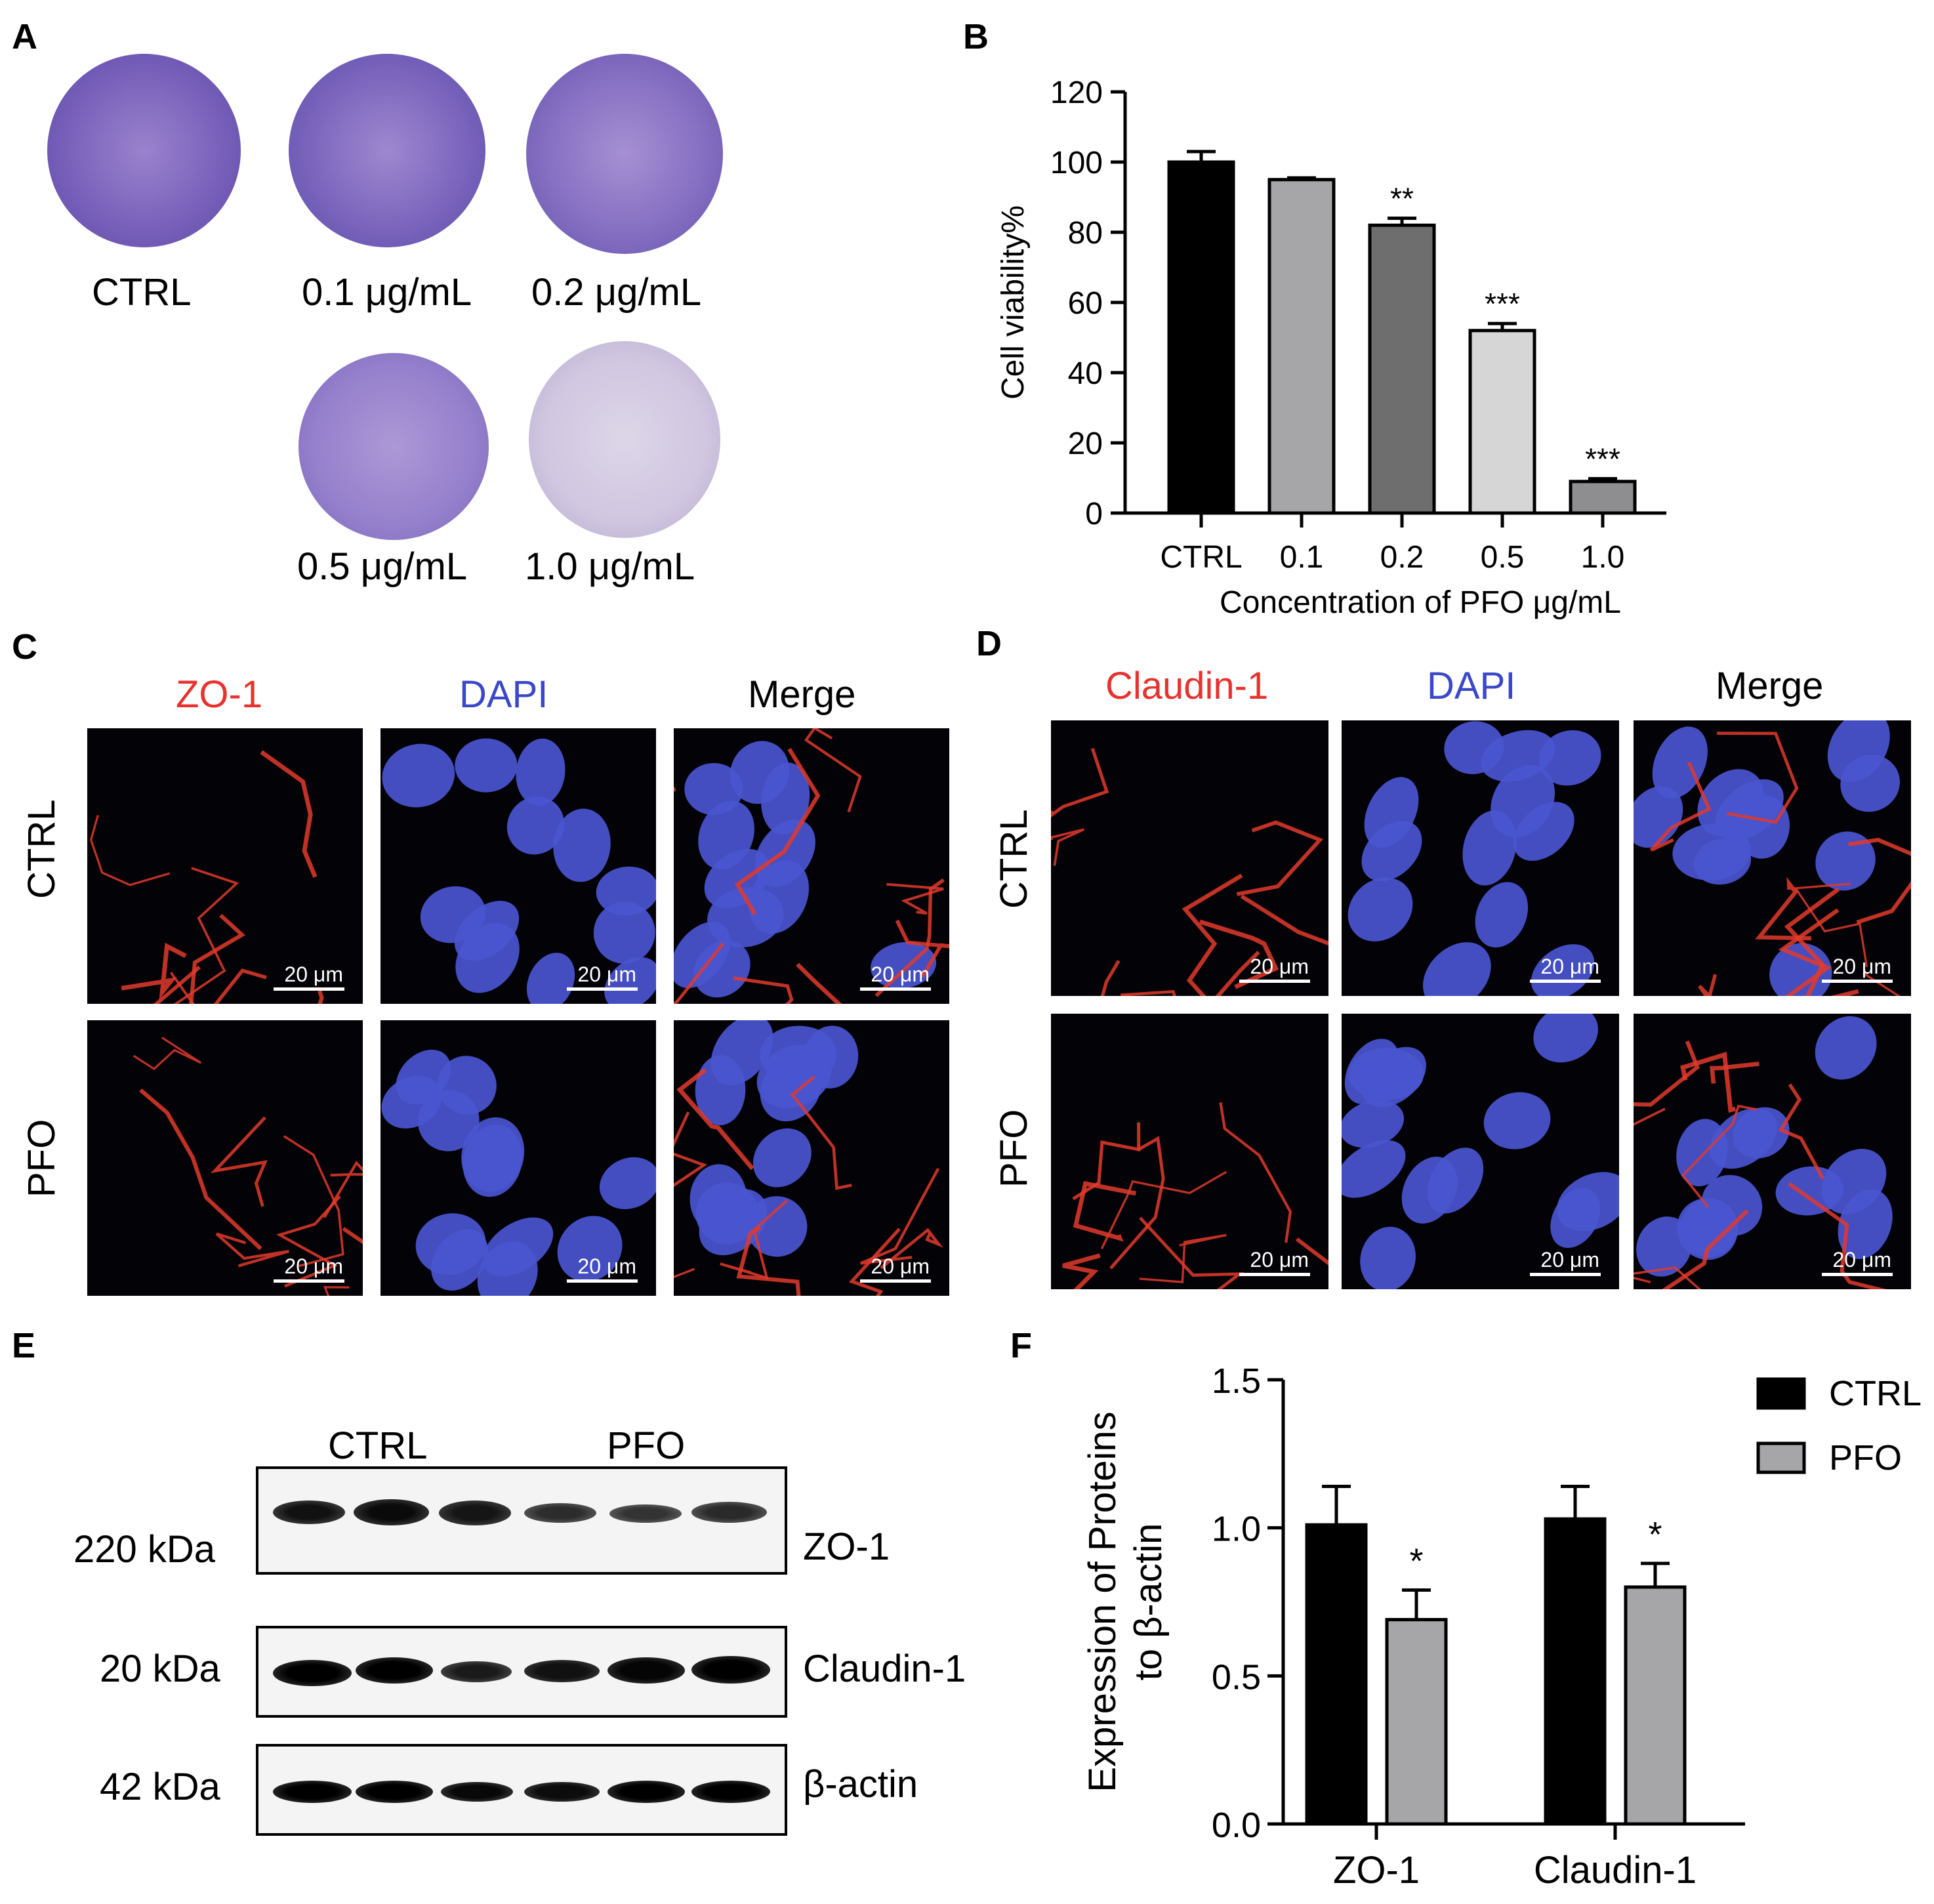 Image resolution: width=1934 pixels, height=1904 pixels. Describe the element at coordinates (1402, 369) in the screenshot. I see `bar-0.2` at that location.